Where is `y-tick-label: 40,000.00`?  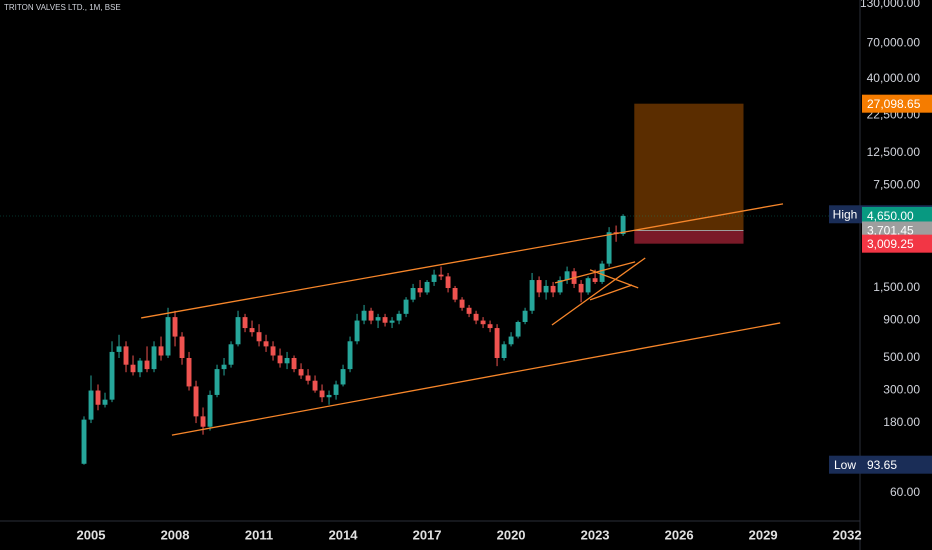 y-tick-label: 40,000.00 is located at coordinates (894, 78).